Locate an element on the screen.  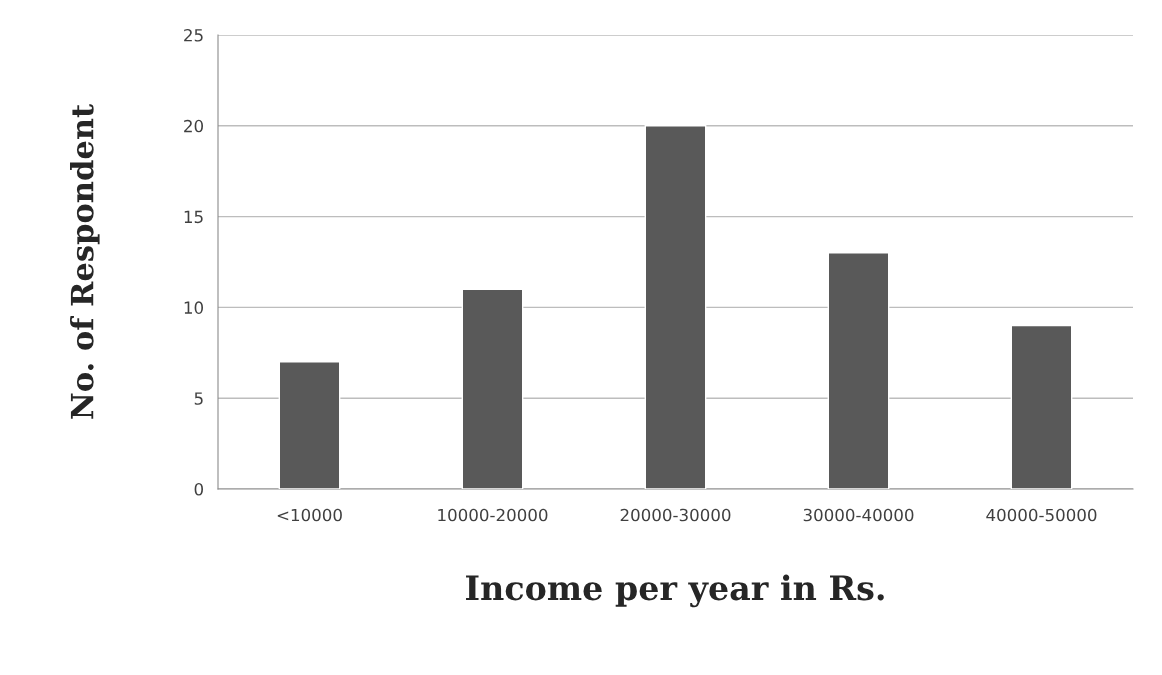
y-tick-label: 0 is located at coordinates (198, 489).